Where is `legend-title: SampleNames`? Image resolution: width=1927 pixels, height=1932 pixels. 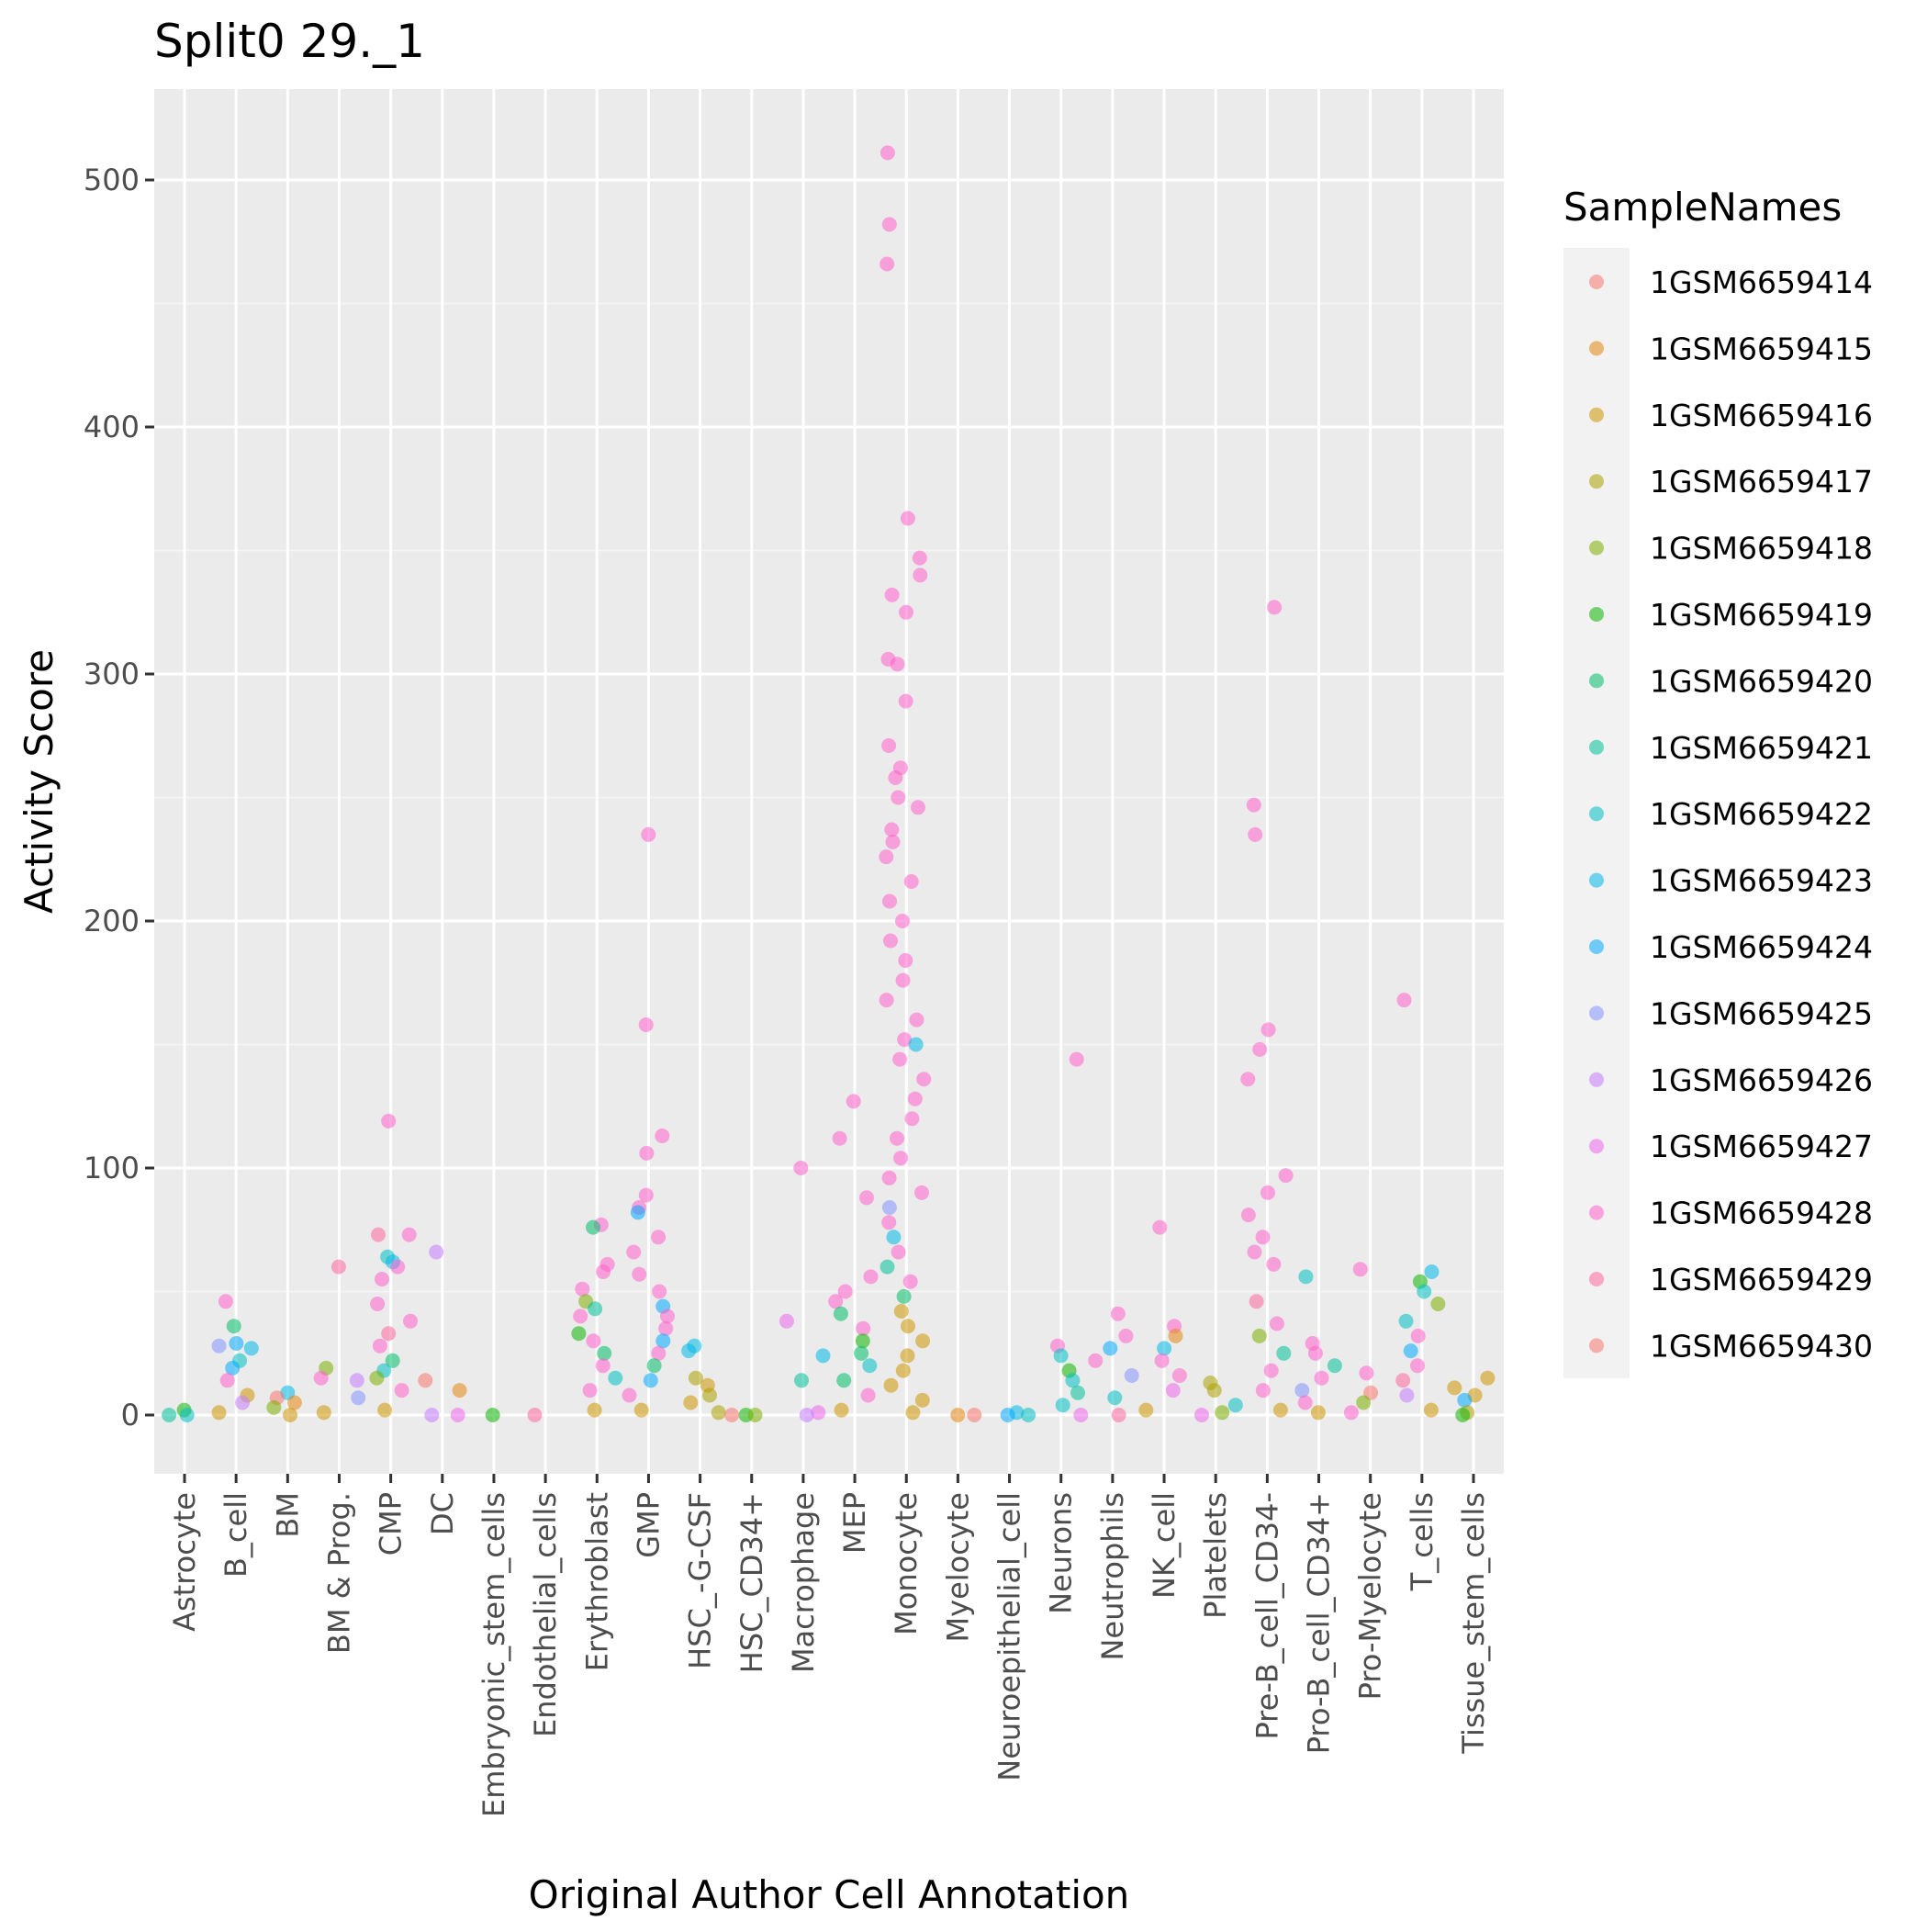 legend-title: SampleNames is located at coordinates (1703, 207).